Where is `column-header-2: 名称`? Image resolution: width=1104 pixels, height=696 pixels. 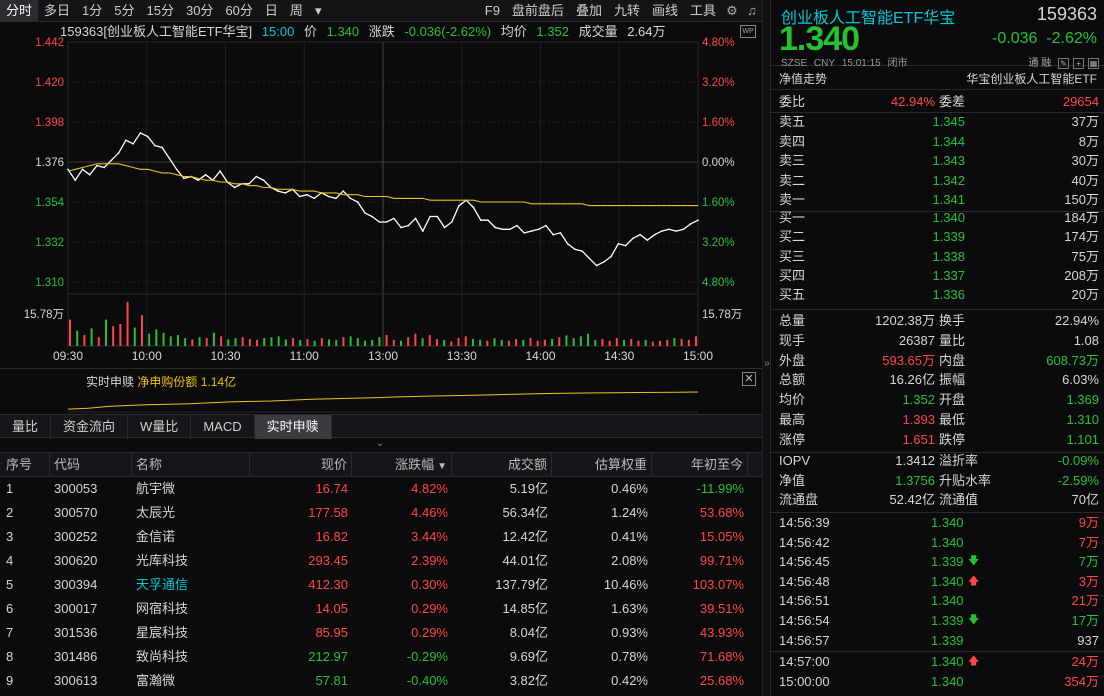
column-header-2: 名称 is located at coordinates (191, 464).